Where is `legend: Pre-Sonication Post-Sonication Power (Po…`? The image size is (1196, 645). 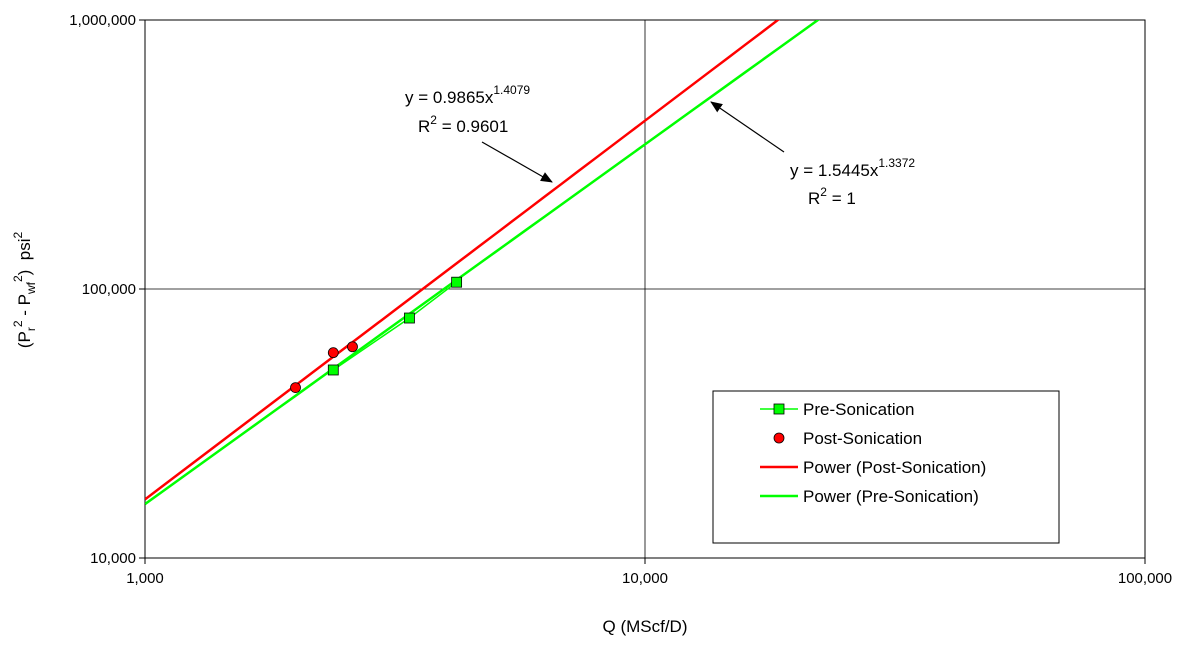 legend: Pre-Sonication Post-Sonication Power (Po… is located at coordinates (886, 467).